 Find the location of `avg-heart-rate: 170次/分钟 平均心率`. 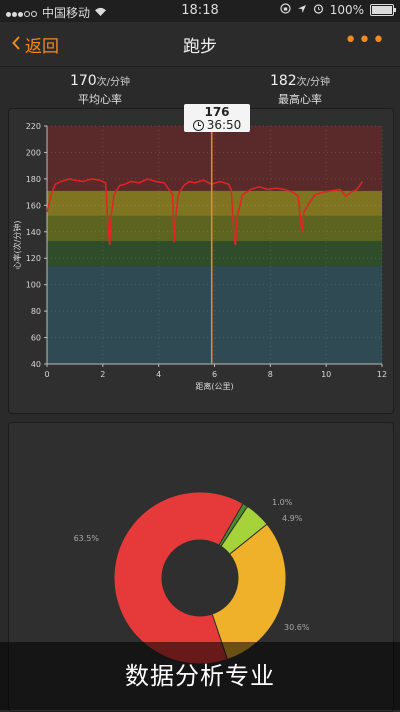

avg-heart-rate: 170次/分钟 平均心率 is located at coordinates (100, 88).